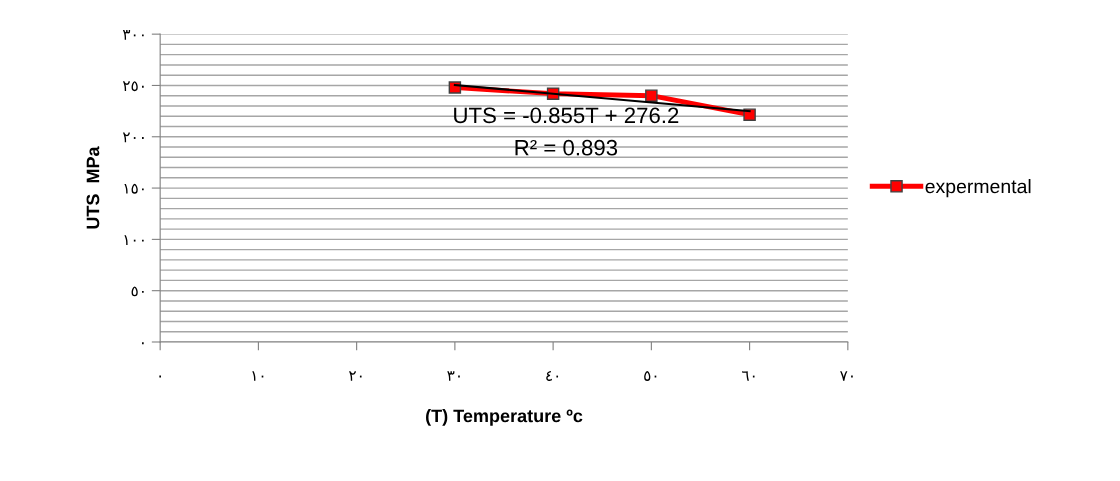  Describe the element at coordinates (846, 376) in the screenshot. I see `x-tick-label: ٧٠` at that location.